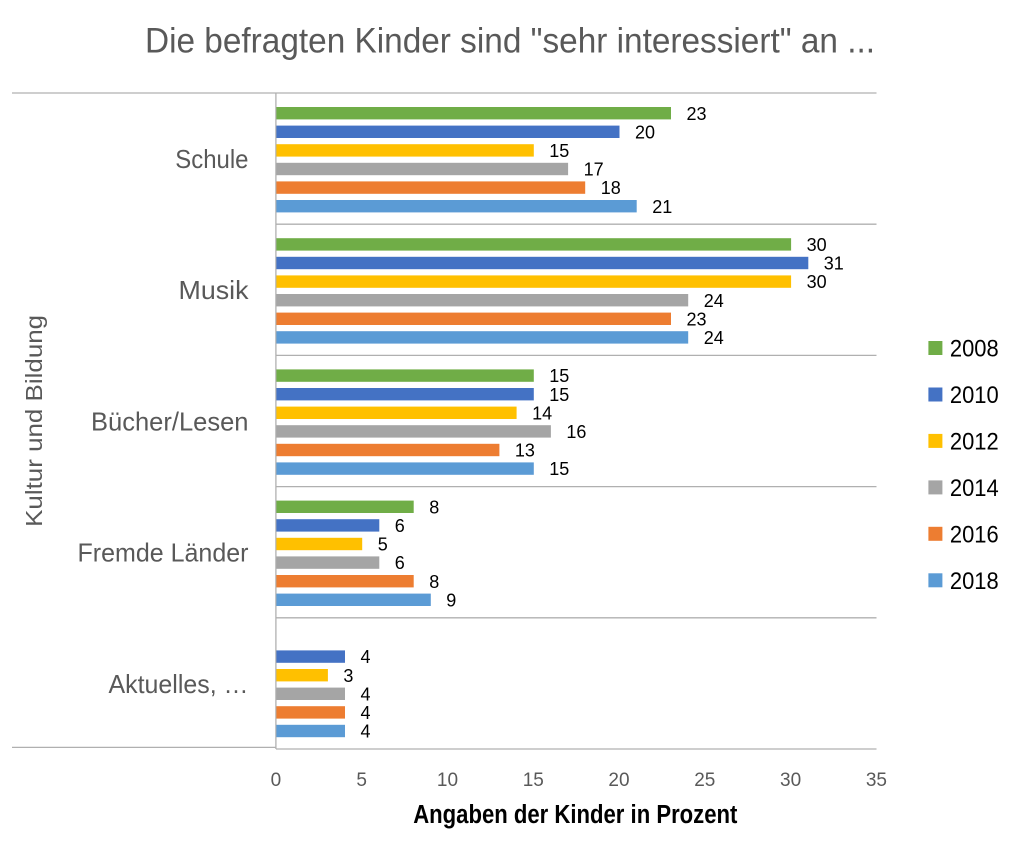 The image size is (1024, 861). Describe the element at coordinates (575, 815) in the screenshot. I see `svg-text: Angaben der Kinder in Prozent` at that location.